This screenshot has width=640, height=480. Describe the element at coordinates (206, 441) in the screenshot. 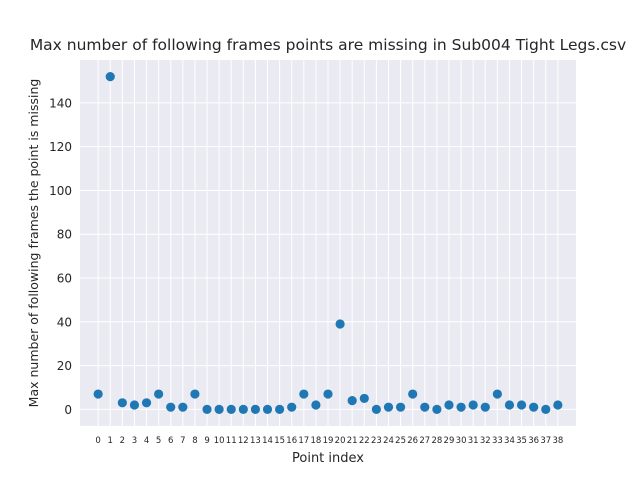

I see `x-tick-label-9: 9` at that location.